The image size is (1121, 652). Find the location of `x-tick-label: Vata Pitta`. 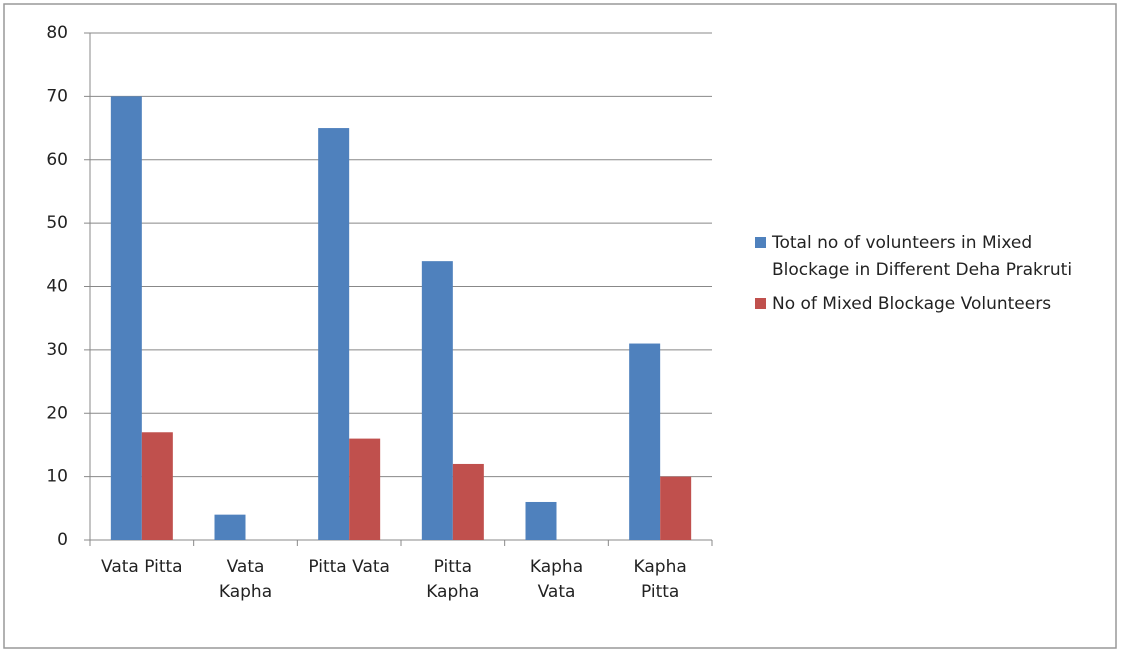

x-tick-label: Vata Pitta is located at coordinates (142, 567).